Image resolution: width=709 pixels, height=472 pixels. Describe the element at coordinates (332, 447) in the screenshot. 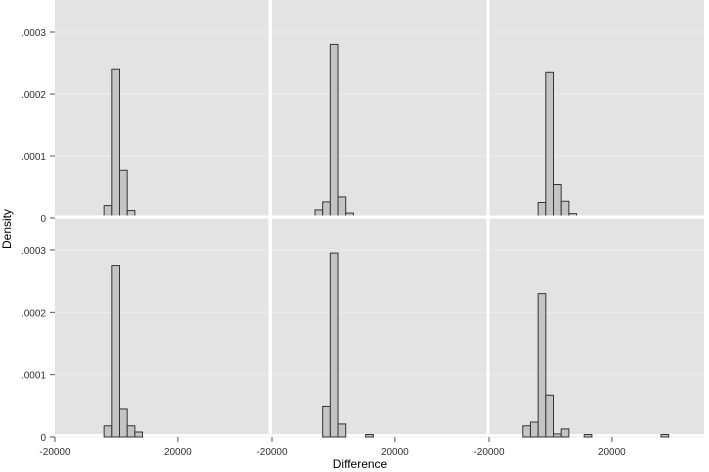

I see `x-axis: -20000 20000 -20000 20000 -20000 20000` at that location.